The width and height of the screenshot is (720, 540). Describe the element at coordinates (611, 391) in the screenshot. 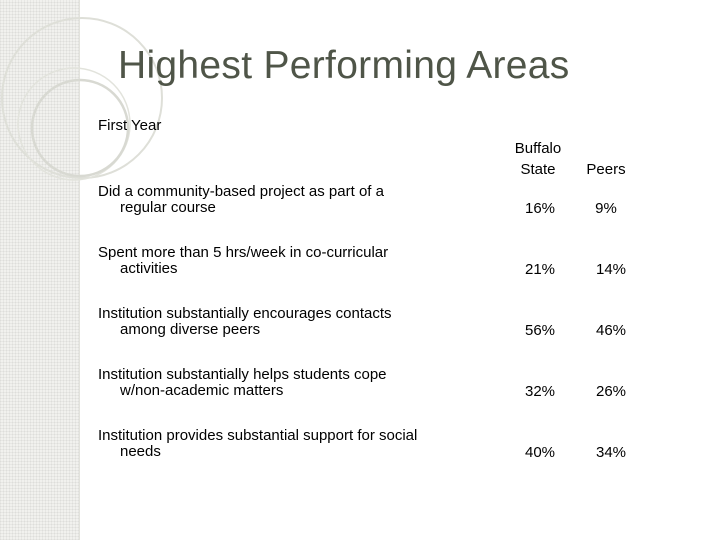

I see `cell-peers: 26%` at that location.